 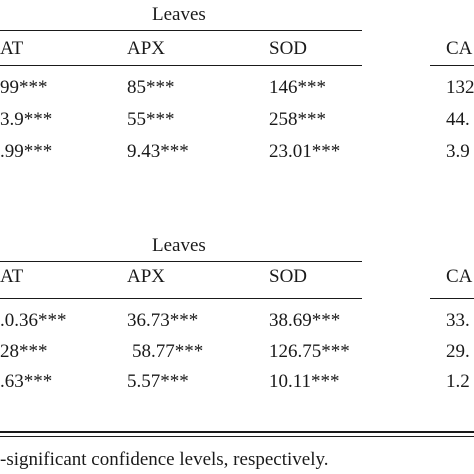 I want to click on table-cell: 5.57***, so click(x=158, y=381).